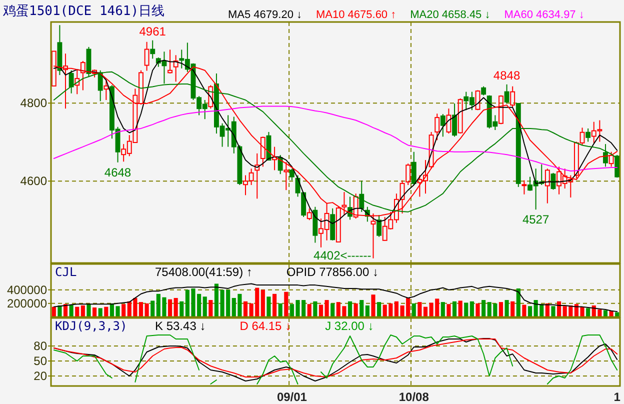 The width and height of the screenshot is (624, 404). Describe the element at coordinates (617, 397) in the screenshot. I see `xtick: 1` at that location.